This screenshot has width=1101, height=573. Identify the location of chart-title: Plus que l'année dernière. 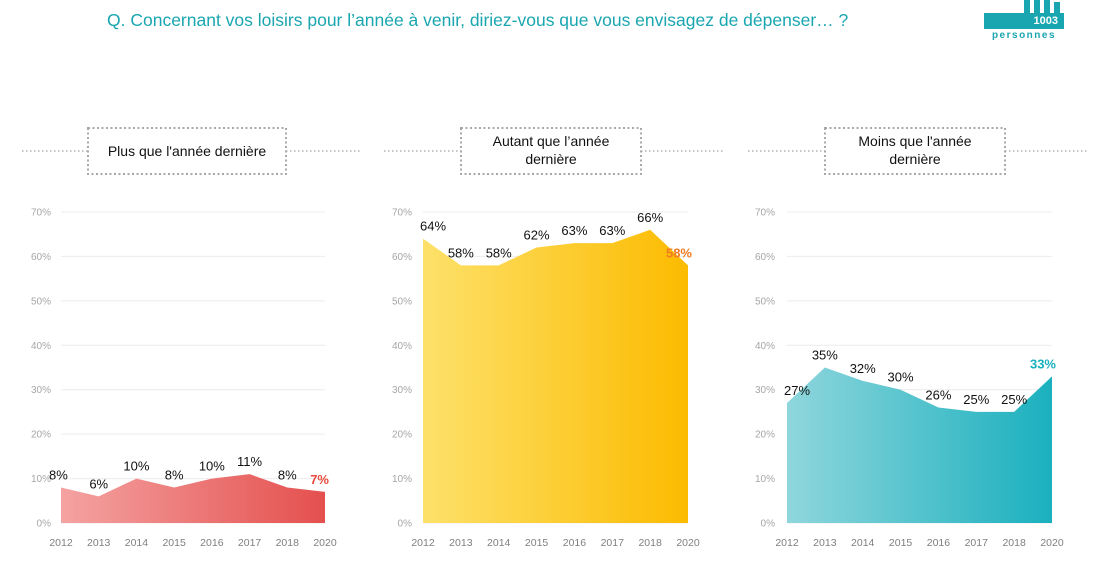
(187, 151).